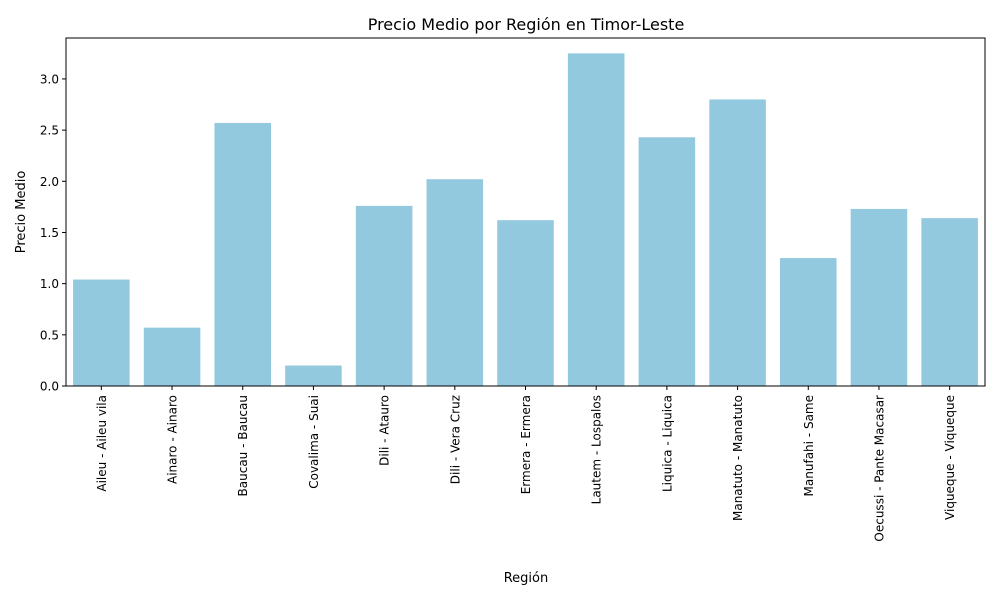 This screenshot has height=600, width=1000. What do you see at coordinates (809, 445) in the screenshot?
I see `x-tick-label: Manufahi - Same` at bounding box center [809, 445].